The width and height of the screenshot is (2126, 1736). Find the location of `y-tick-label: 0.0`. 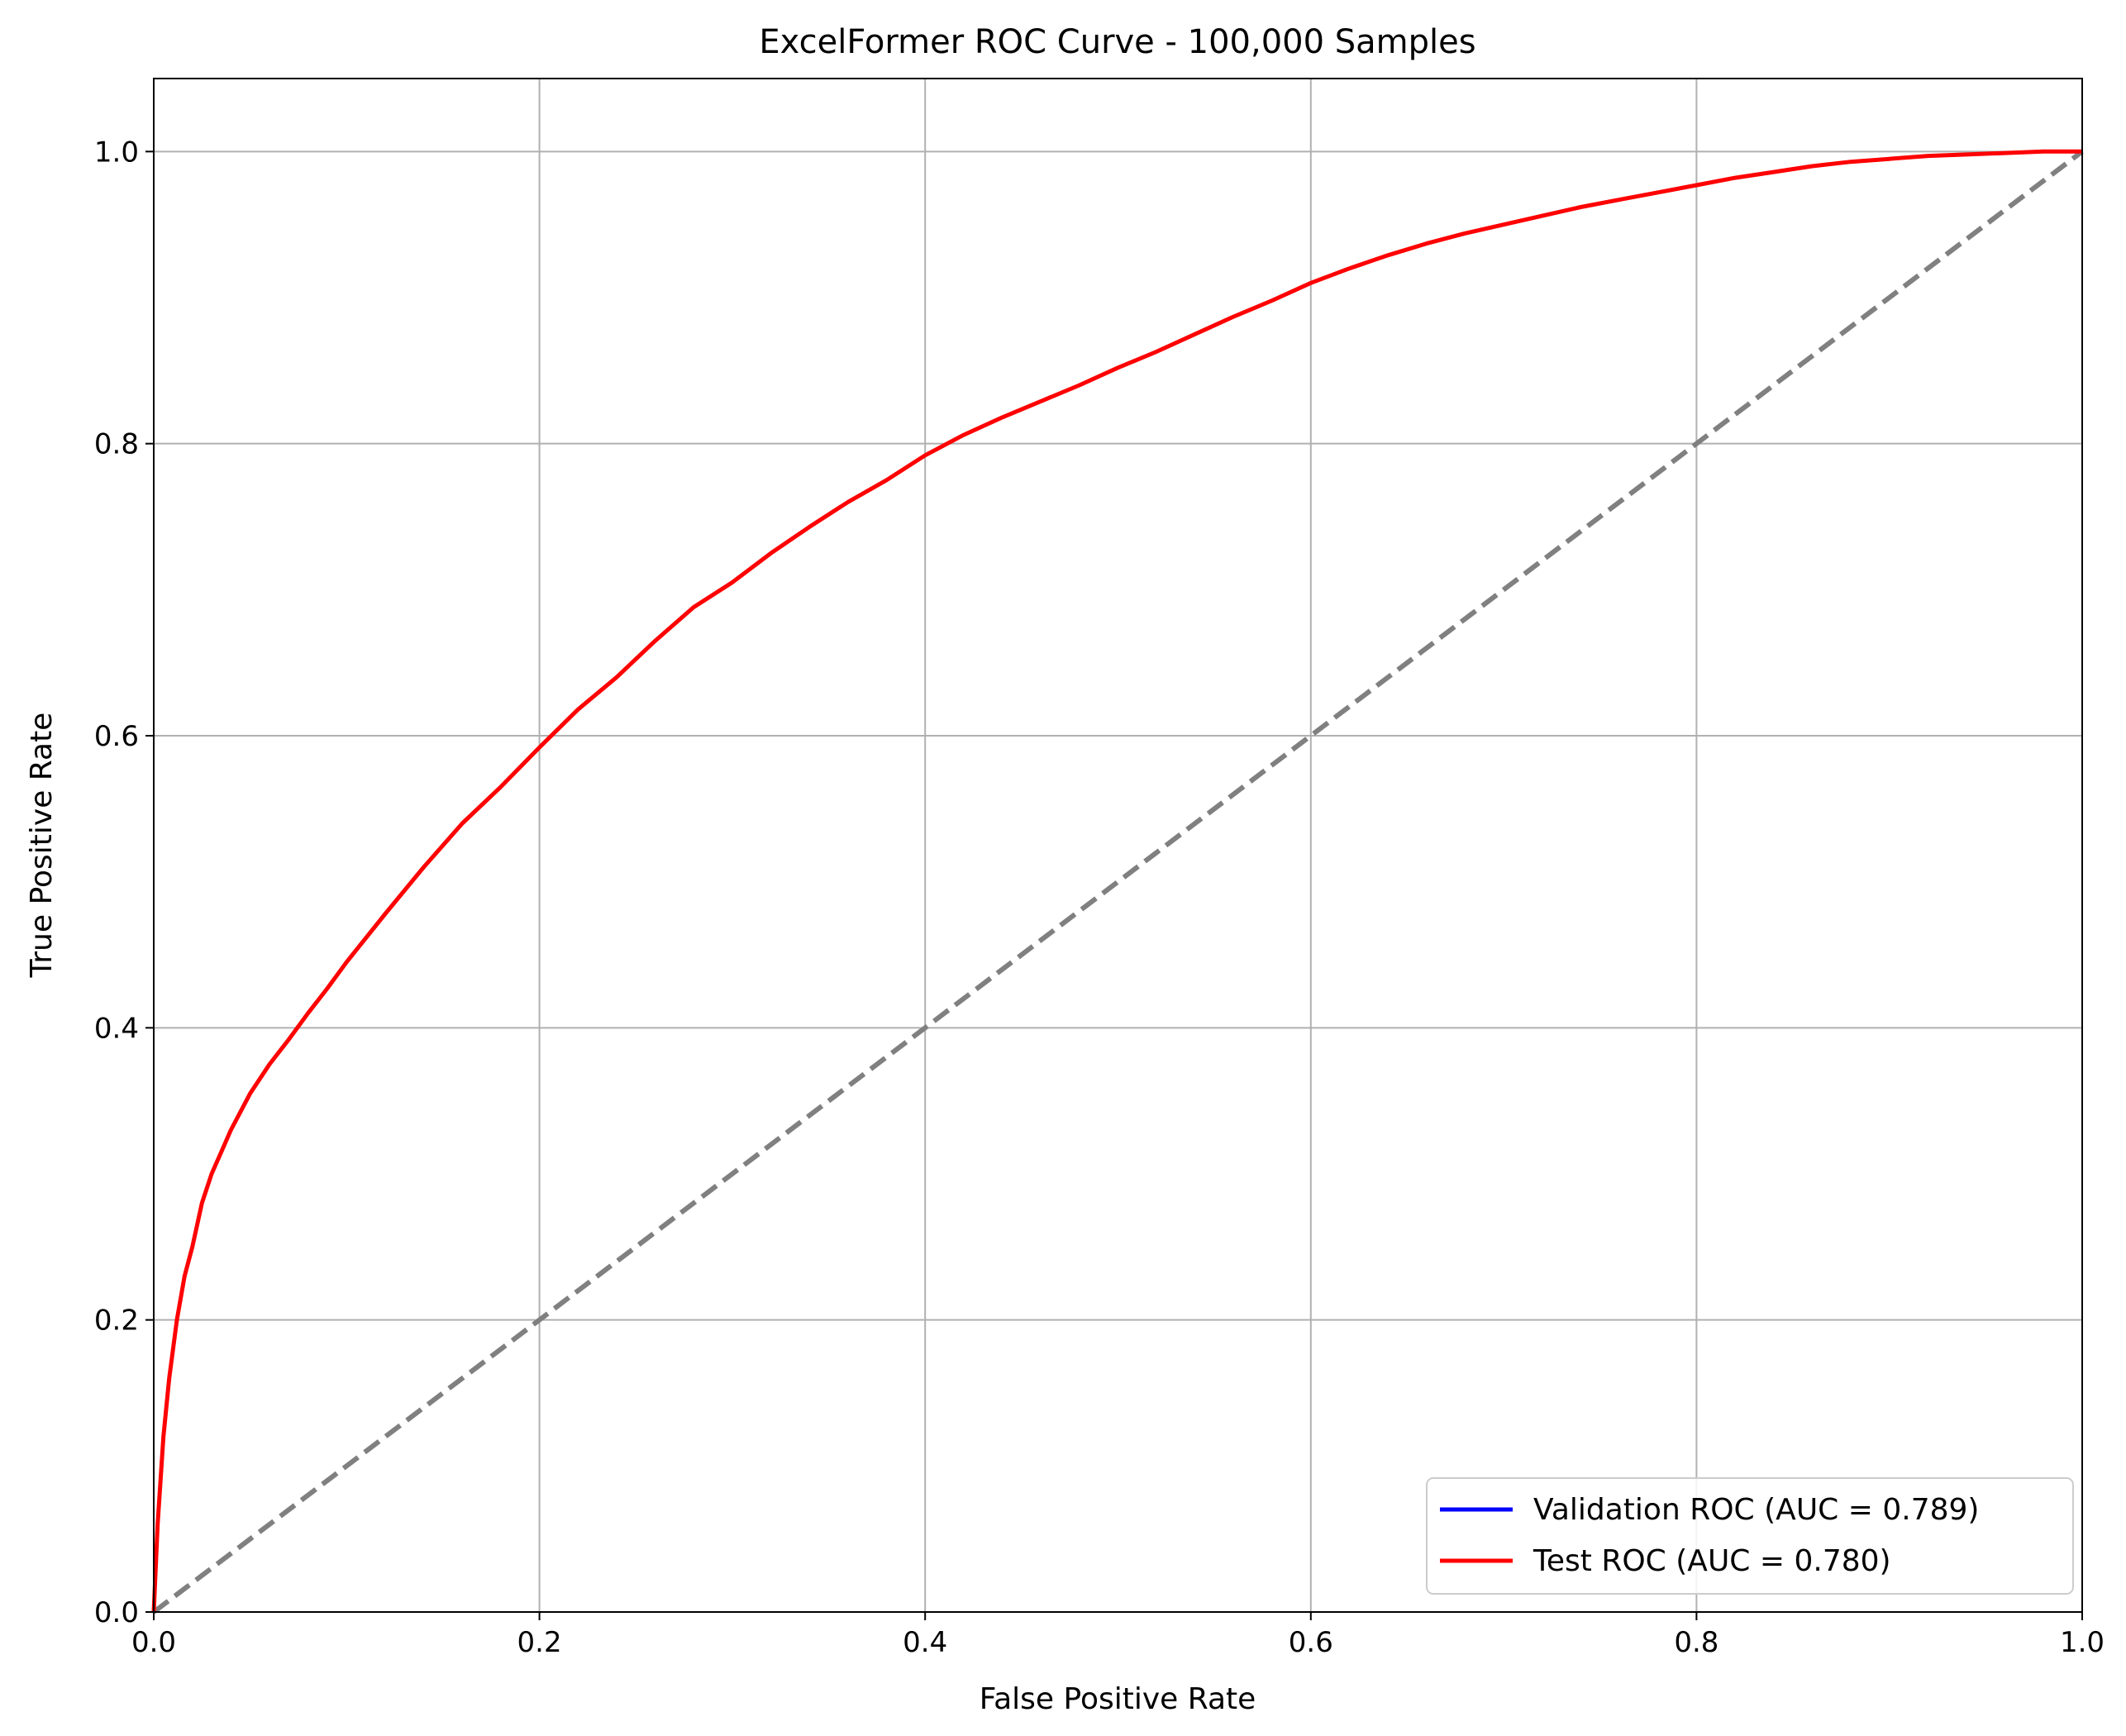

y-tick-label: 0.0 is located at coordinates (117, 1612).